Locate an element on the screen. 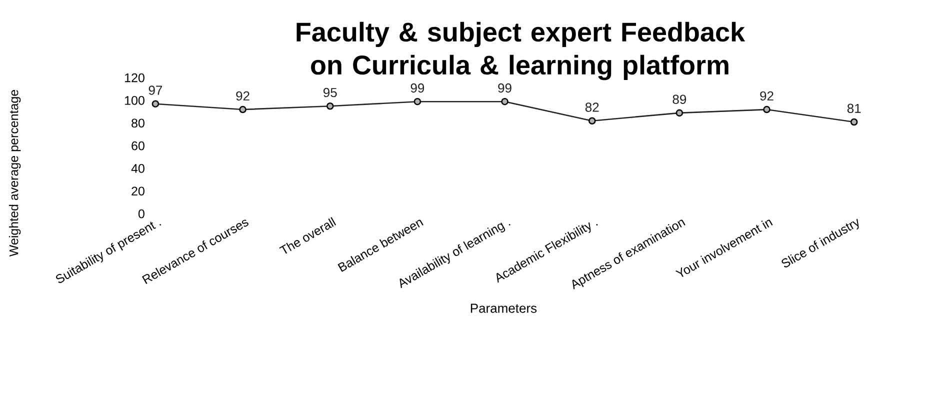 This screenshot has width=934, height=411. y-tick-label: 20 is located at coordinates (138, 191).